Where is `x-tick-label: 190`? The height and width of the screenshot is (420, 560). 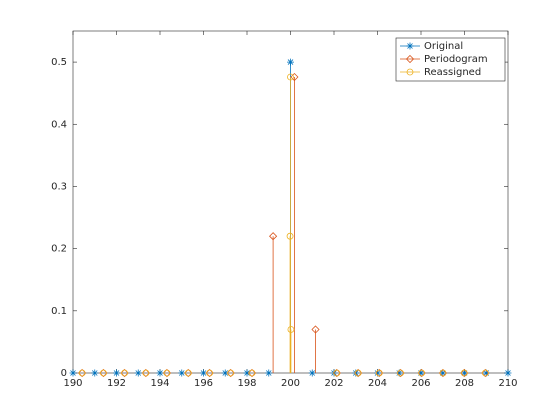
x-tick-label: 190 is located at coordinates (72, 383).